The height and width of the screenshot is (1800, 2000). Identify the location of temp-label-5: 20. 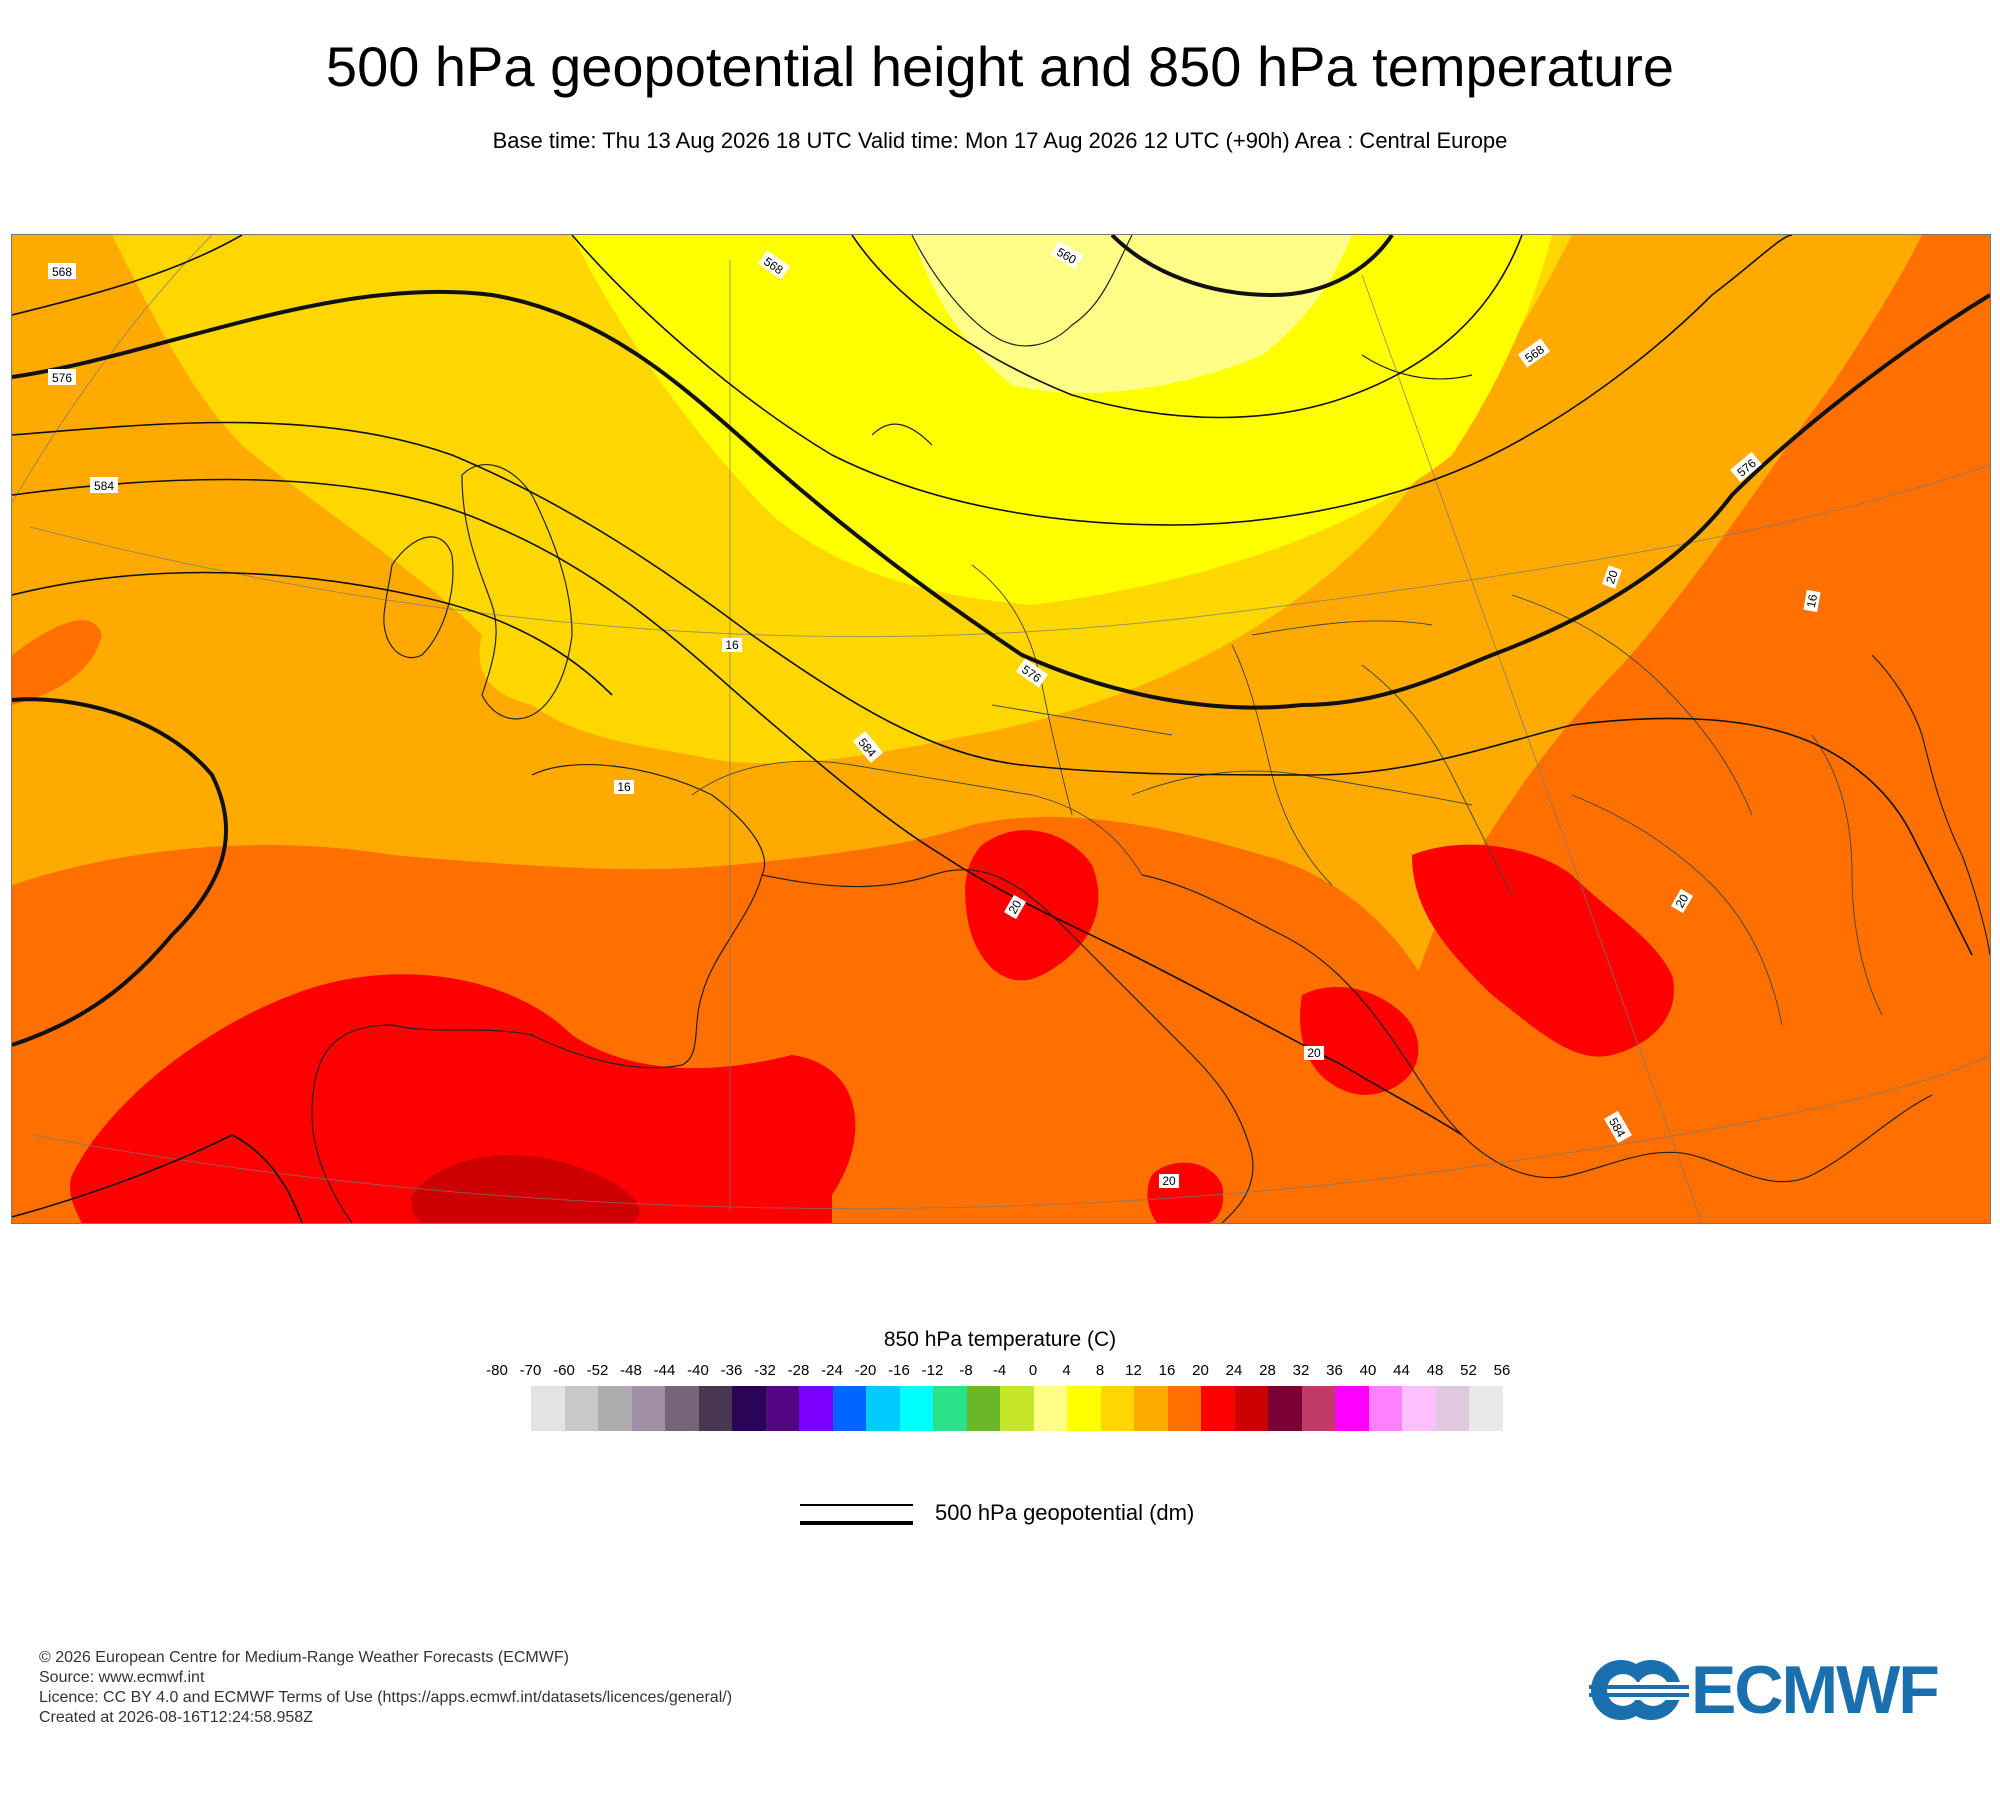
(1682, 900).